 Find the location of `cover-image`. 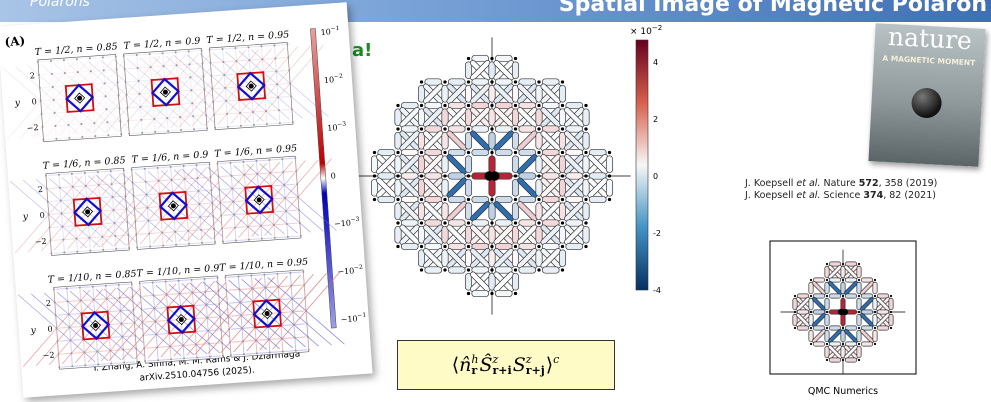

cover-image is located at coordinates (926, 103).